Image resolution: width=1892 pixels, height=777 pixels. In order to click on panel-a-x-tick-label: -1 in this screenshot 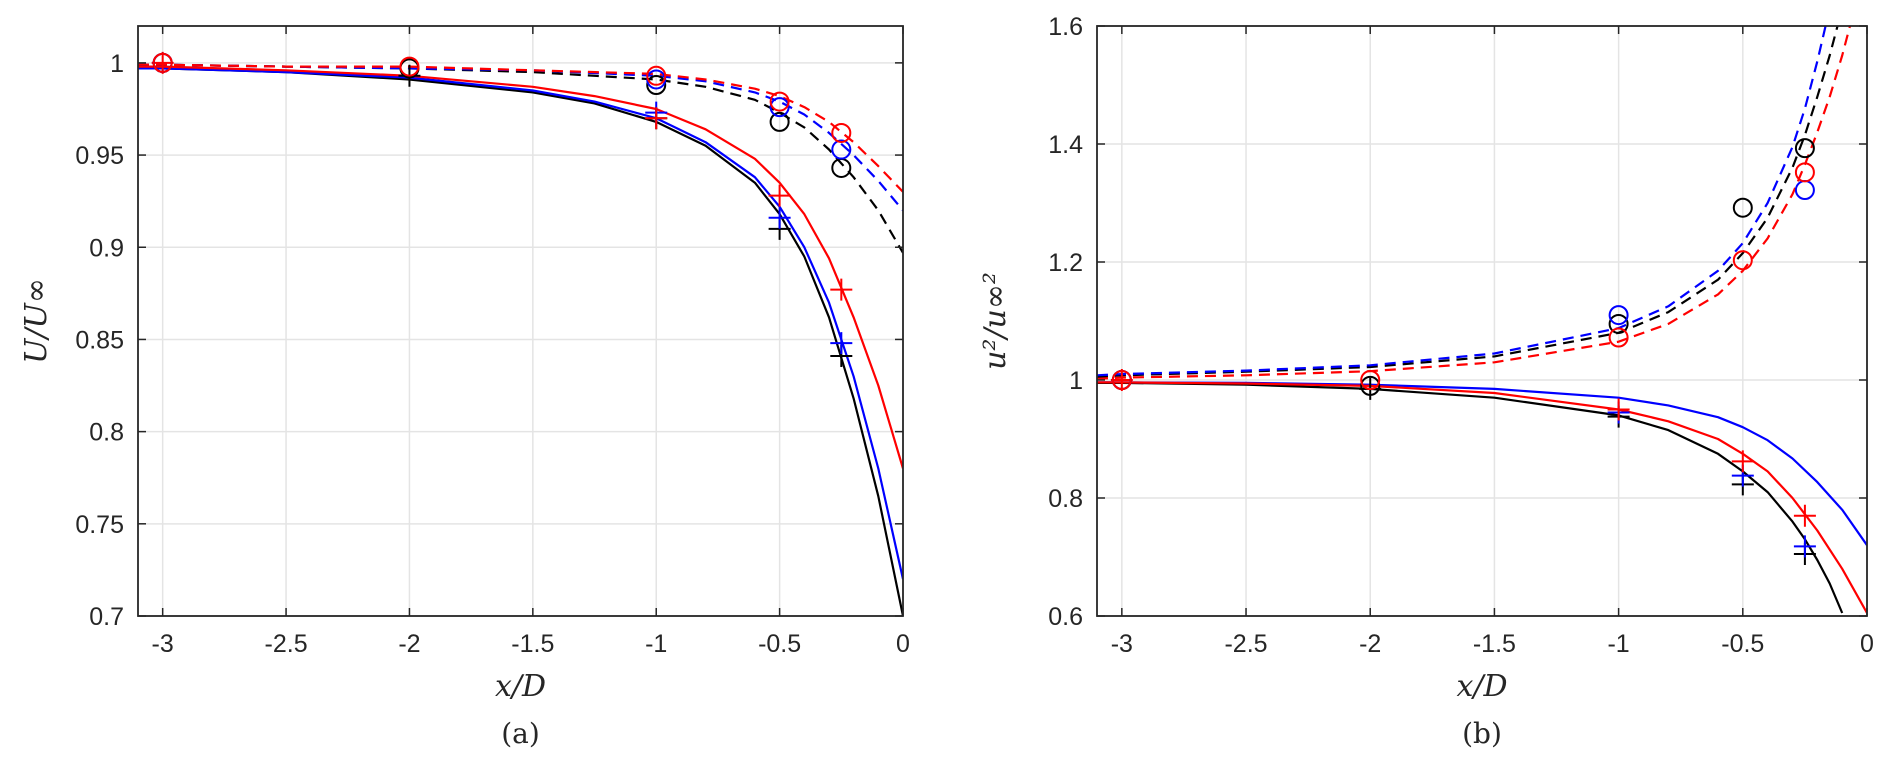, I will do `click(656, 644)`.